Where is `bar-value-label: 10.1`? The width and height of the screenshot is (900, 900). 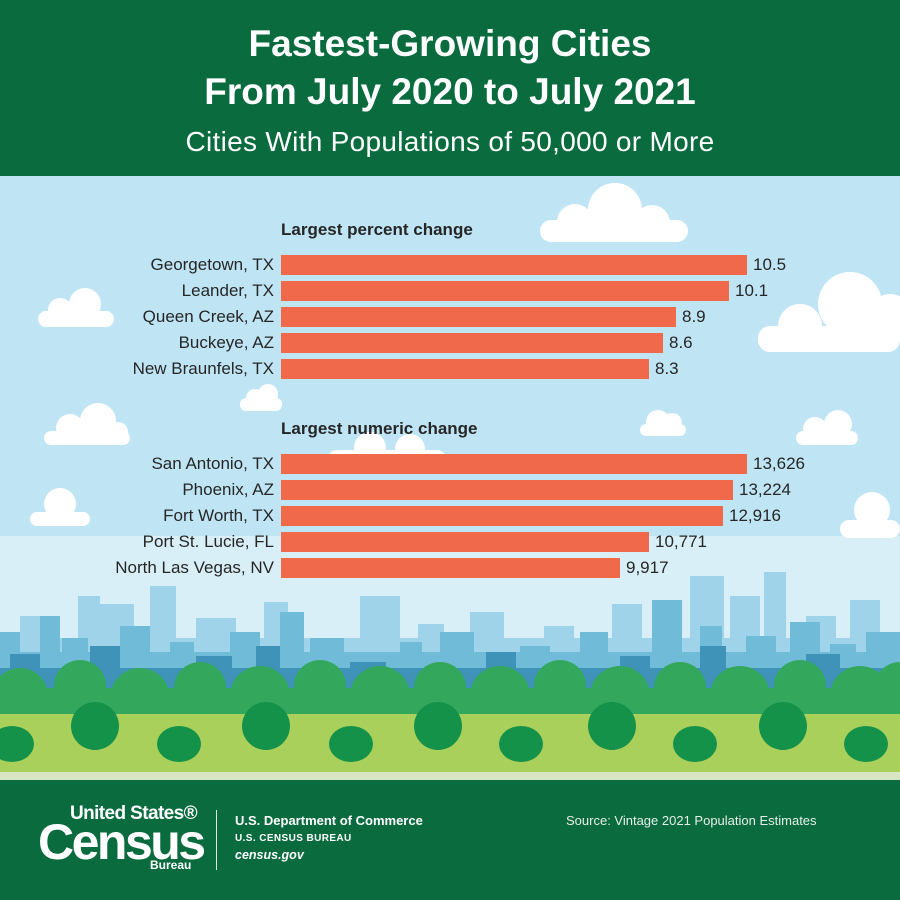 bar-value-label: 10.1 is located at coordinates (752, 290).